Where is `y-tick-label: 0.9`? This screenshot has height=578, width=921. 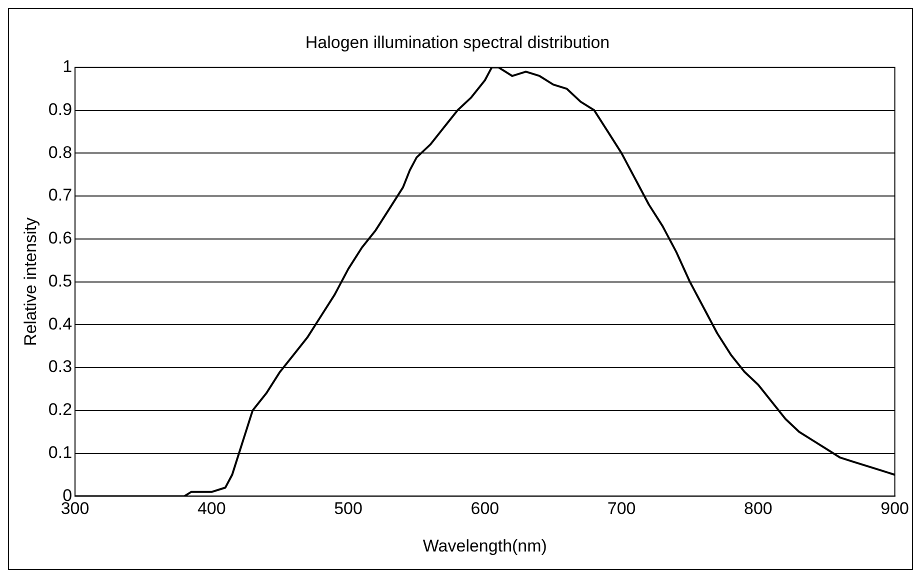
y-tick-label: 0.9 is located at coordinates (60, 109).